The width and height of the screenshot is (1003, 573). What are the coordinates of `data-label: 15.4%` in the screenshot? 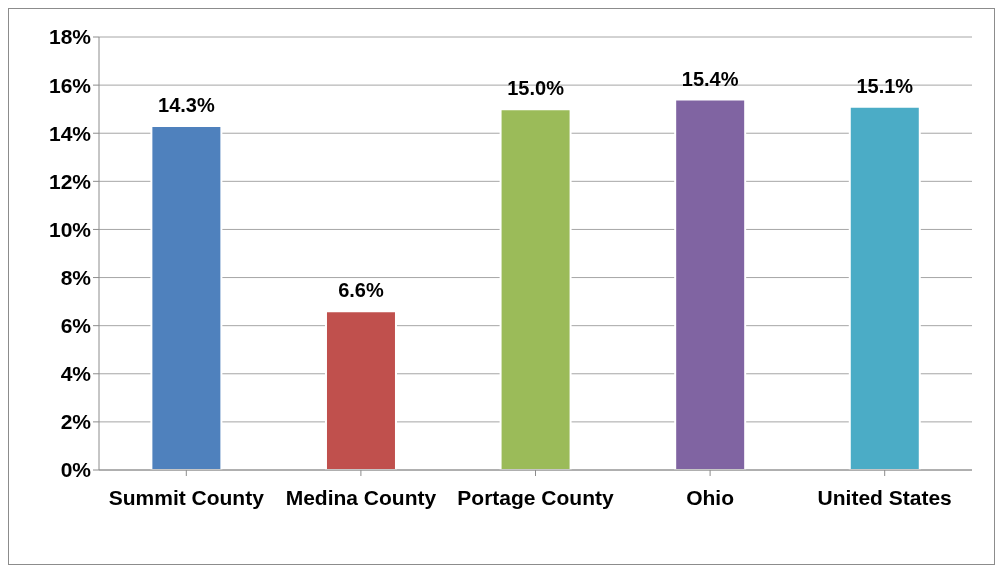 It's located at (710, 78).